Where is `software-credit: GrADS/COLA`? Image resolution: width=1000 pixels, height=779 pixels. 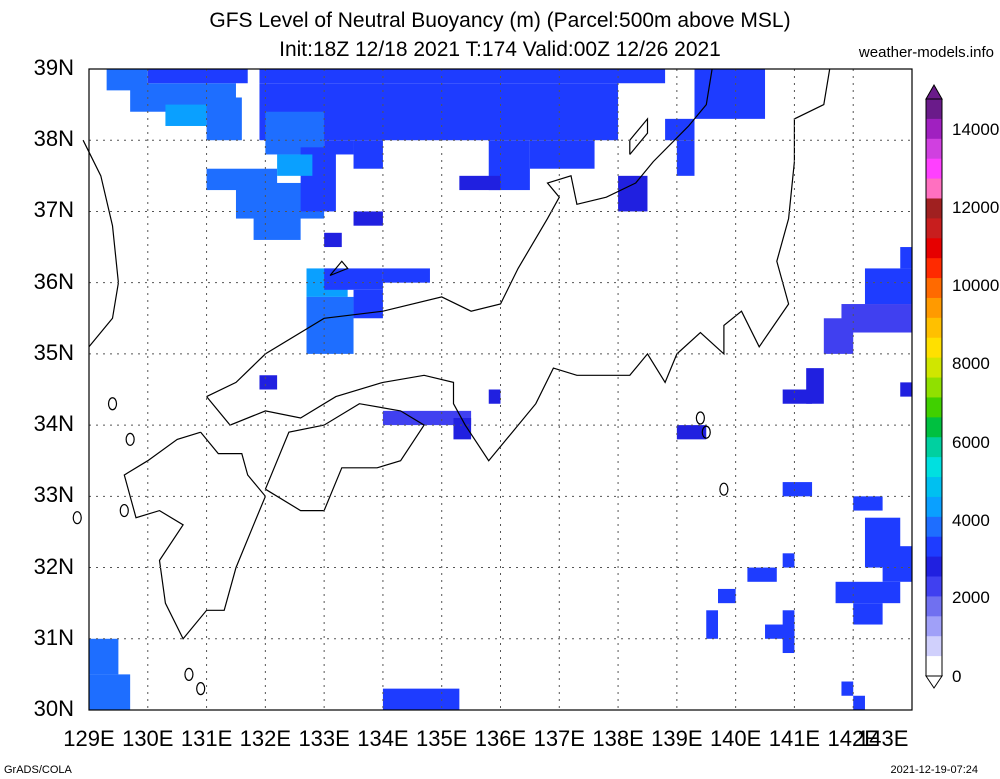 software-credit: GrADS/COLA is located at coordinates (38, 770).